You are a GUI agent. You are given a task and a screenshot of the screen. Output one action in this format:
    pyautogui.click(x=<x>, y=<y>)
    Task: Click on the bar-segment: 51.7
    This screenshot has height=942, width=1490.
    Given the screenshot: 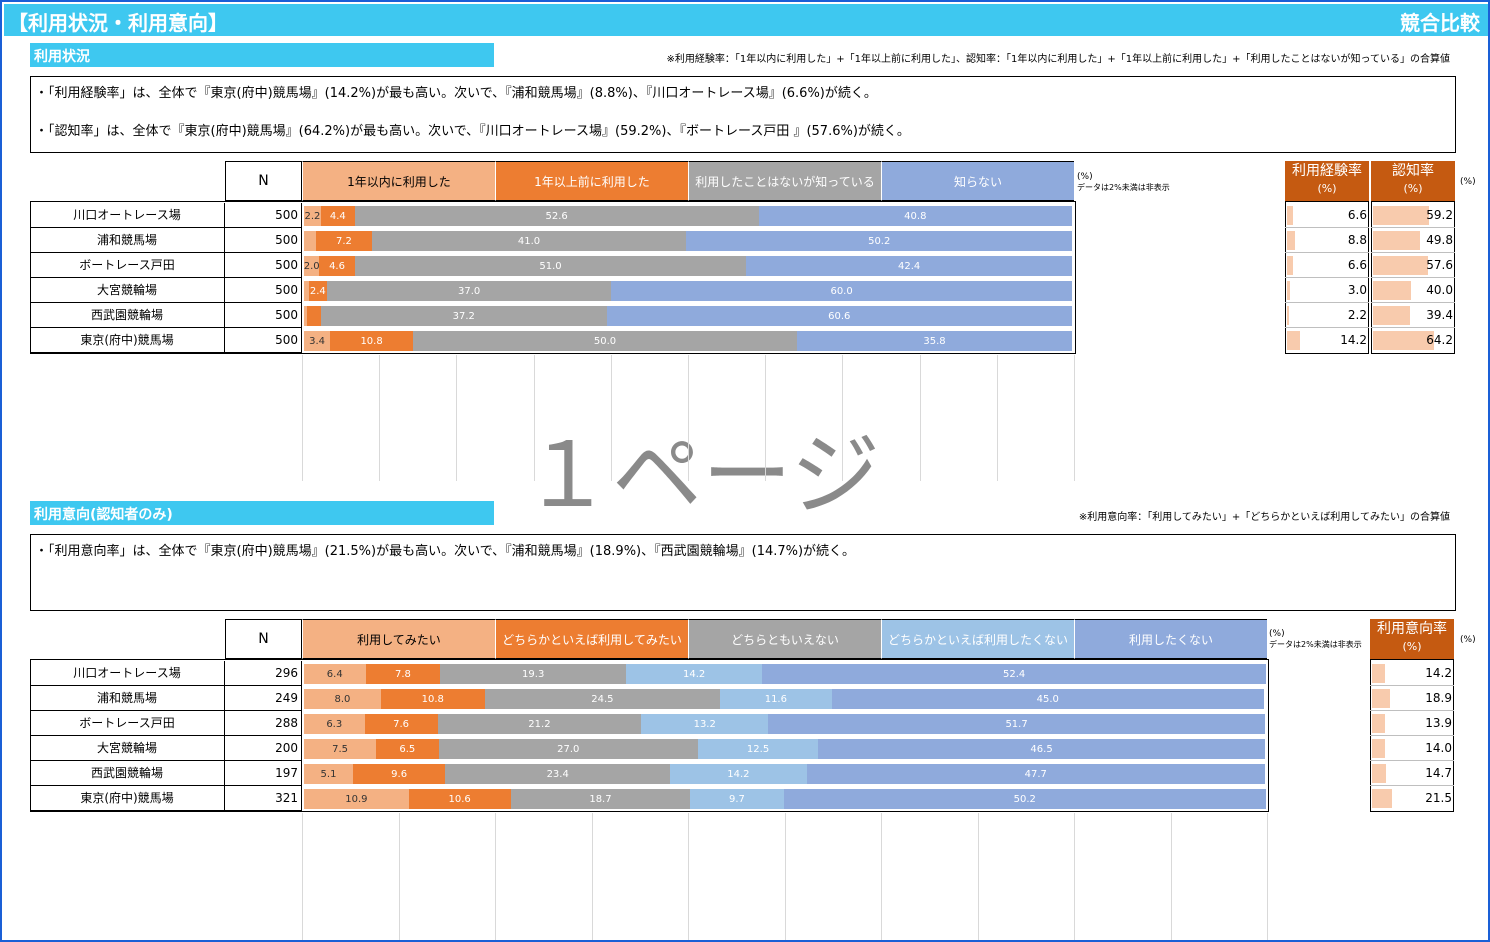 What is the action you would take?
    pyautogui.click(x=1016, y=724)
    